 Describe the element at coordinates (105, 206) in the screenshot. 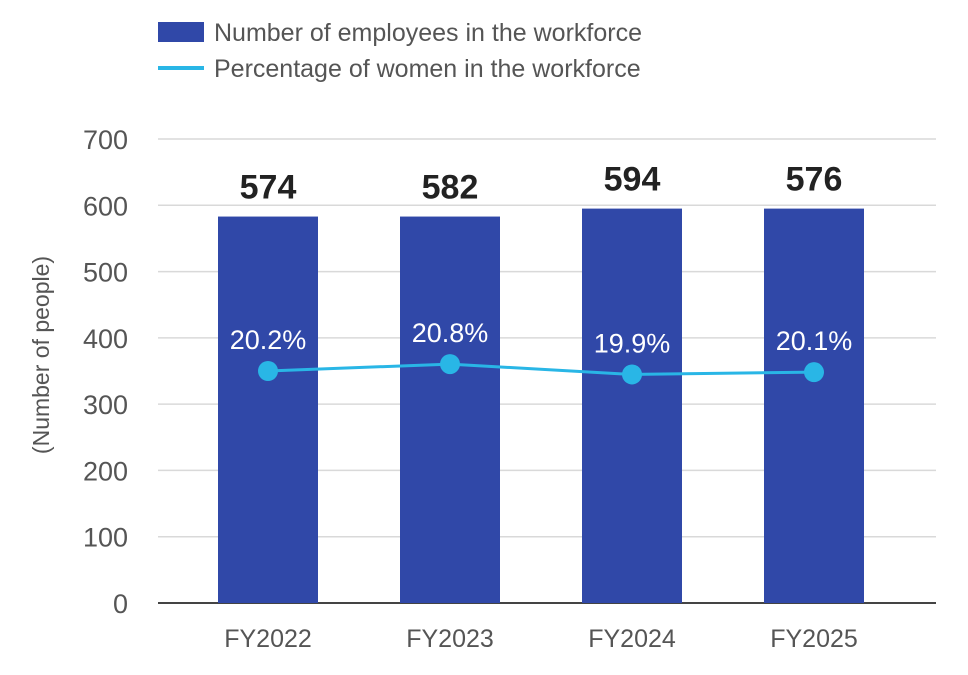

I see `y-tick-label: 600` at that location.